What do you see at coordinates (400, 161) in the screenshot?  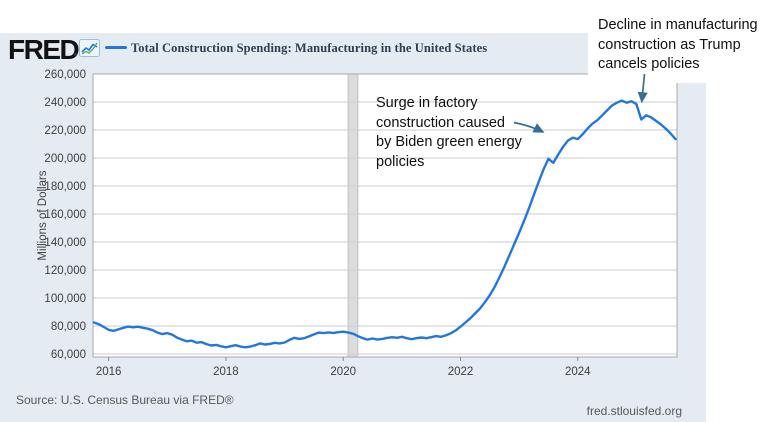 I see `annotation-line: policies` at bounding box center [400, 161].